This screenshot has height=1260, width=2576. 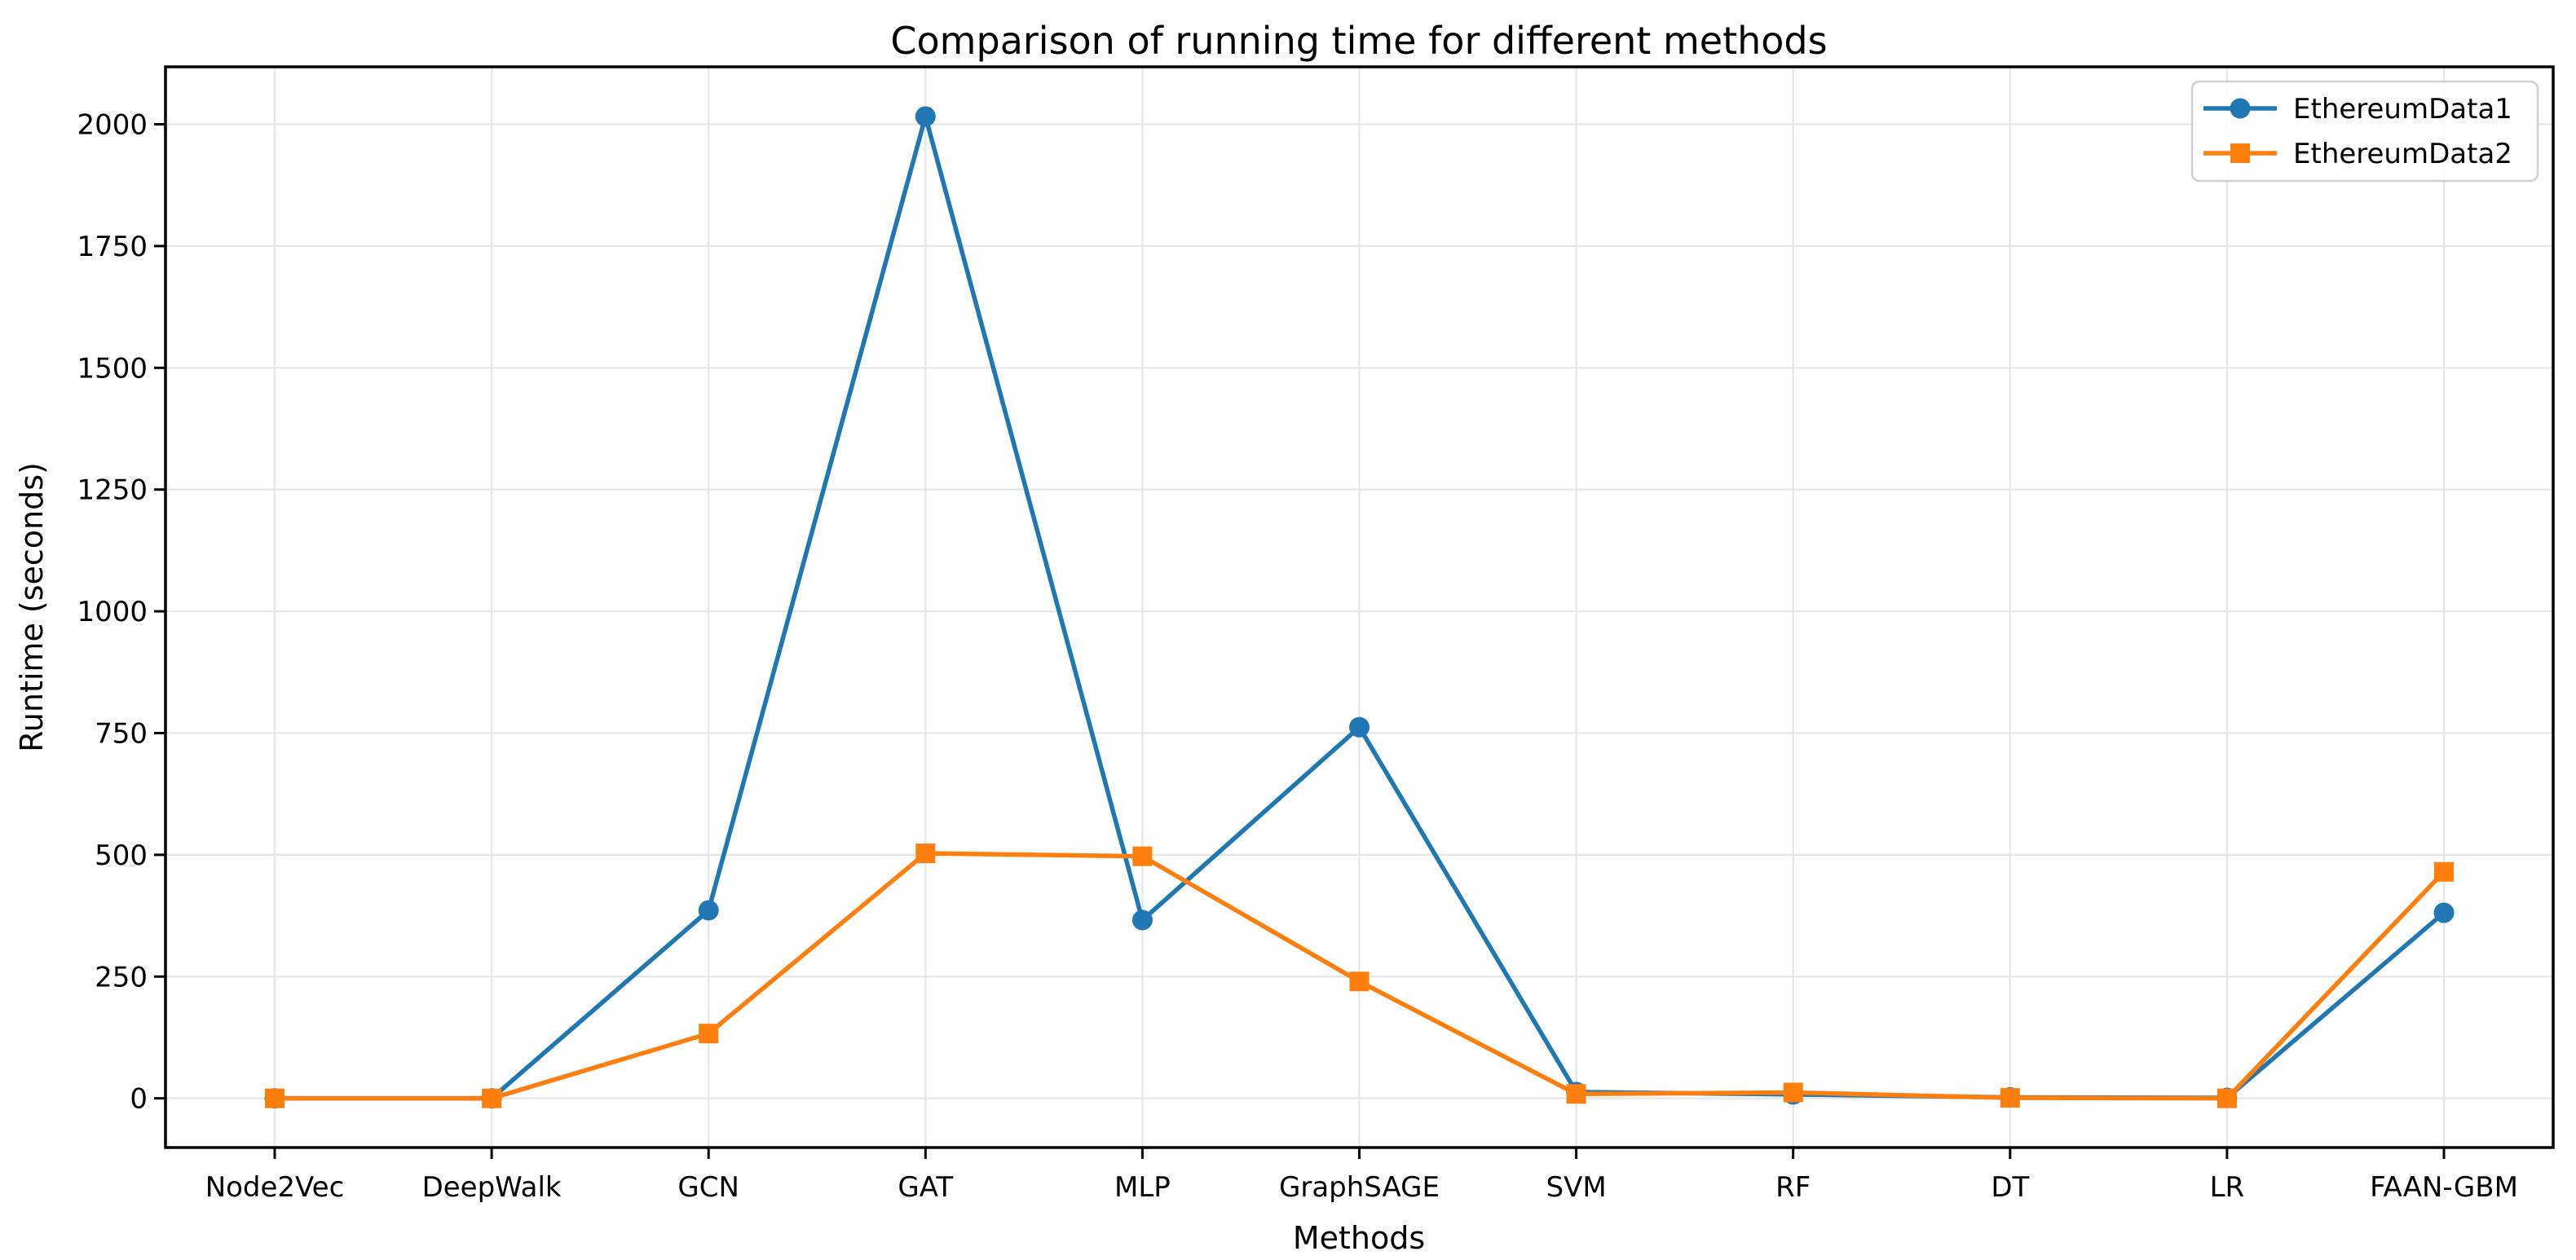 What do you see at coordinates (121, 855) in the screenshot?
I see `y-tick-label: 500` at bounding box center [121, 855].